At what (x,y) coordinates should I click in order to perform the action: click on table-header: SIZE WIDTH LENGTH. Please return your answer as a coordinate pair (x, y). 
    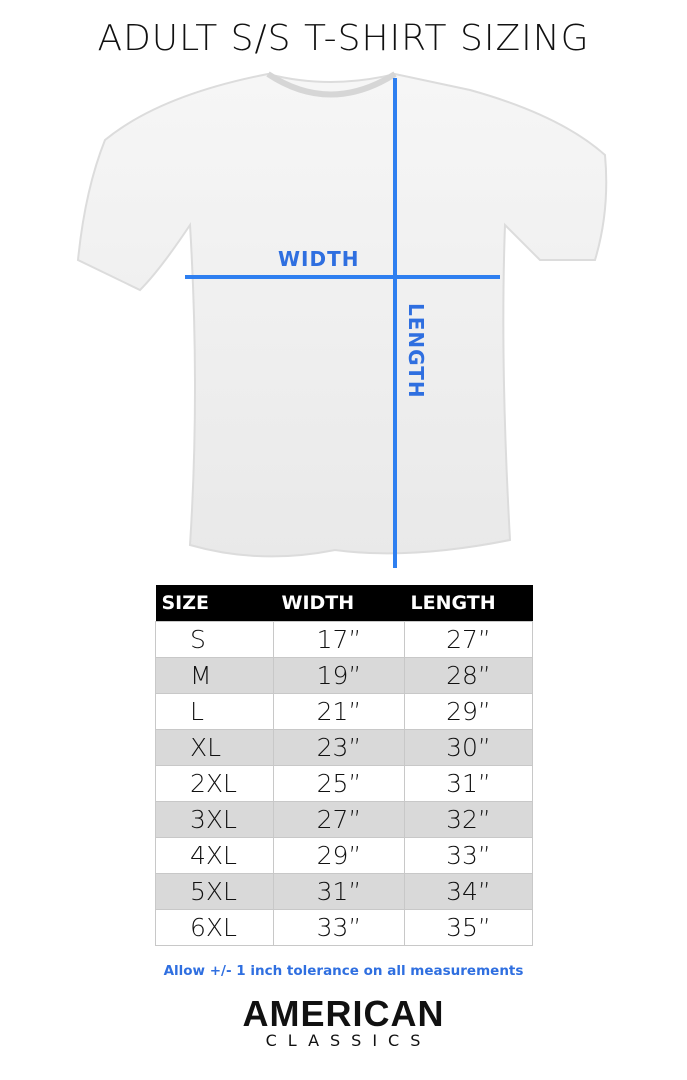
    Looking at the image, I should click on (344, 603).